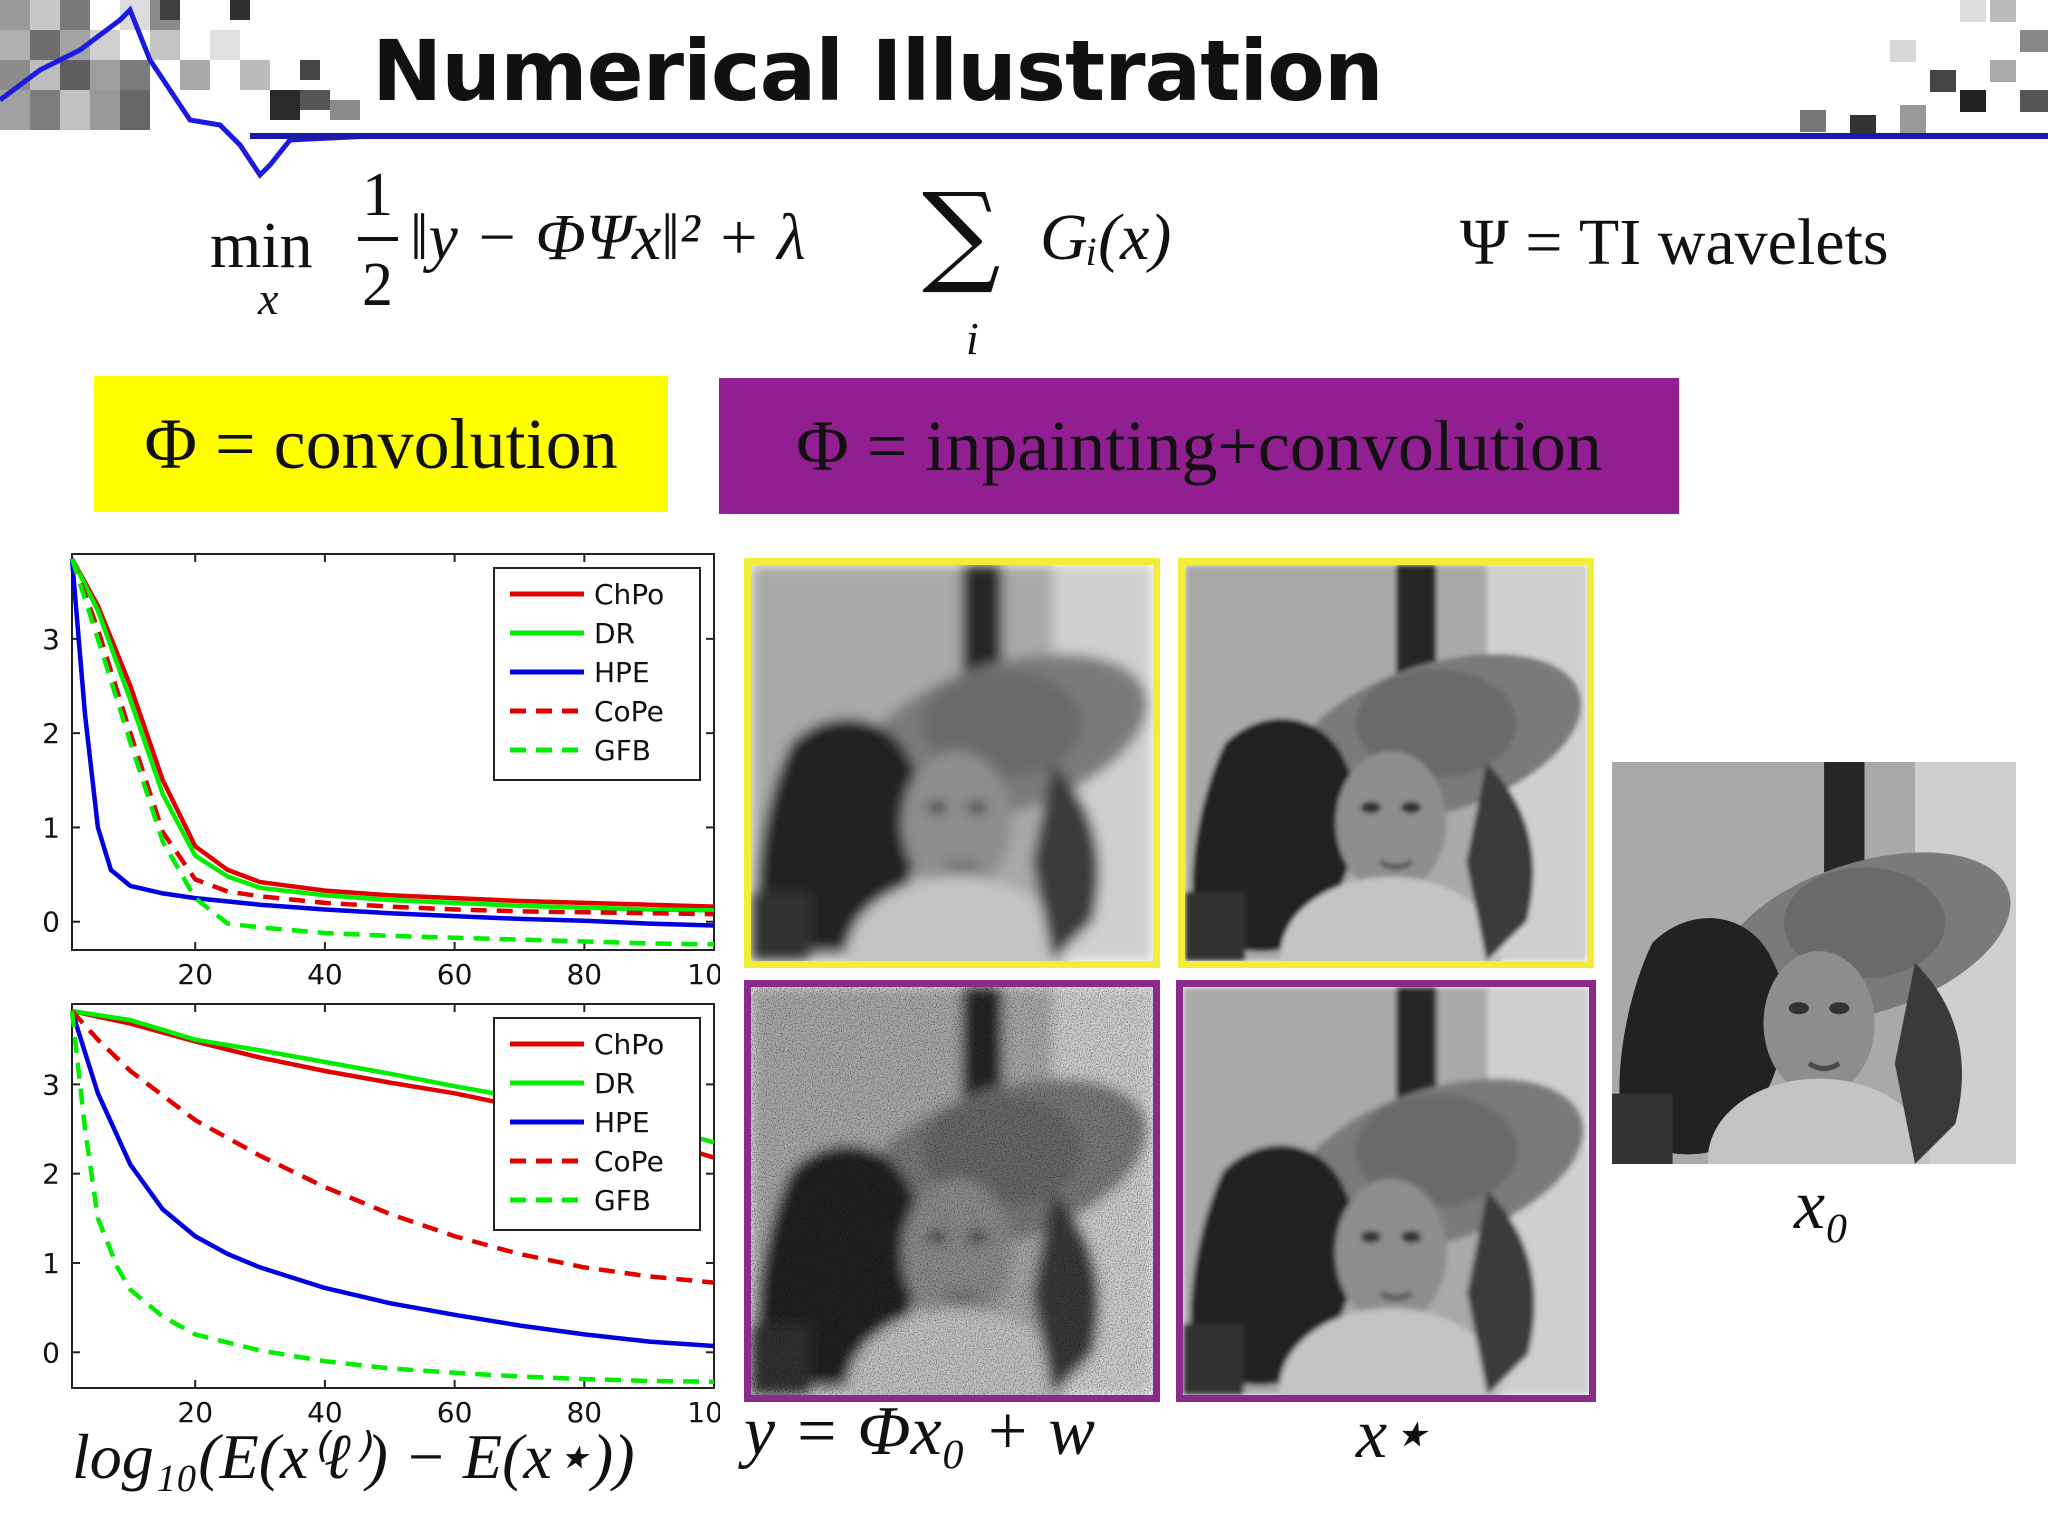  I want to click on pixel-mosaic-right, so click(1924, 66).